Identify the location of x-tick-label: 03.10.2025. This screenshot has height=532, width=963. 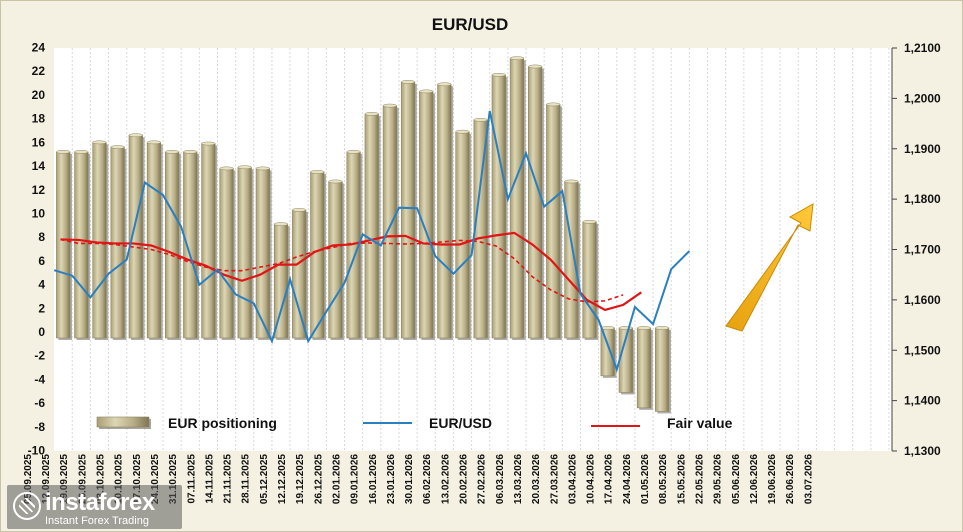
(101, 479).